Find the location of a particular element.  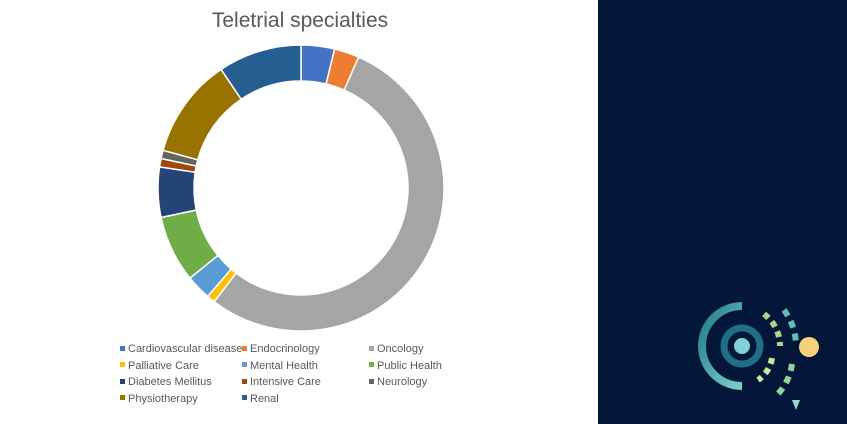

legend-item: Mental Health is located at coordinates (280, 366).